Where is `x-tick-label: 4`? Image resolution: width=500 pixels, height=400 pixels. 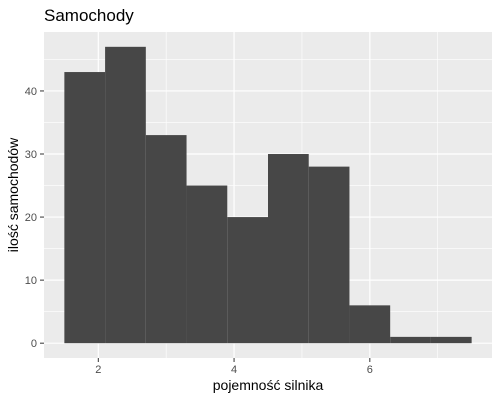 x-tick-label: 4 is located at coordinates (234, 370).